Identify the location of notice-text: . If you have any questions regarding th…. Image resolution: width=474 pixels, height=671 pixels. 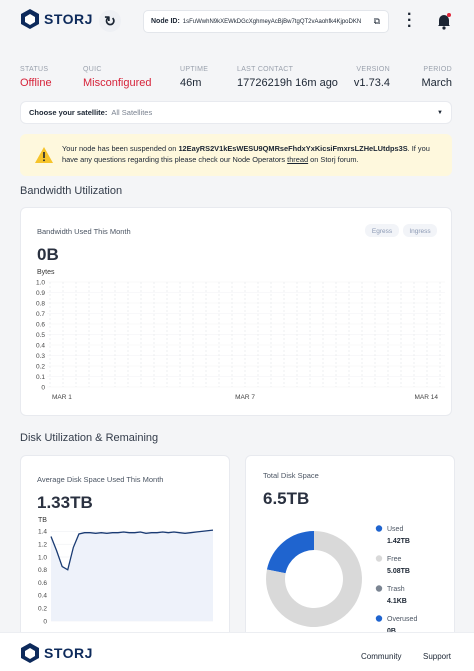
(246, 154).